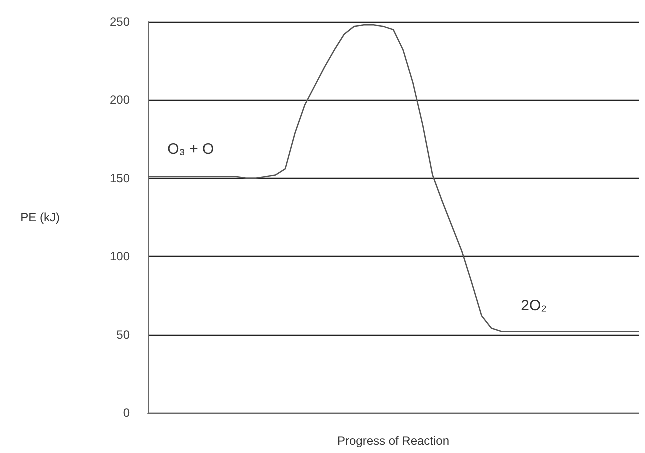 The image size is (645, 453). What do you see at coordinates (191, 149) in the screenshot?
I see `annotation: O₃ + O` at bounding box center [191, 149].